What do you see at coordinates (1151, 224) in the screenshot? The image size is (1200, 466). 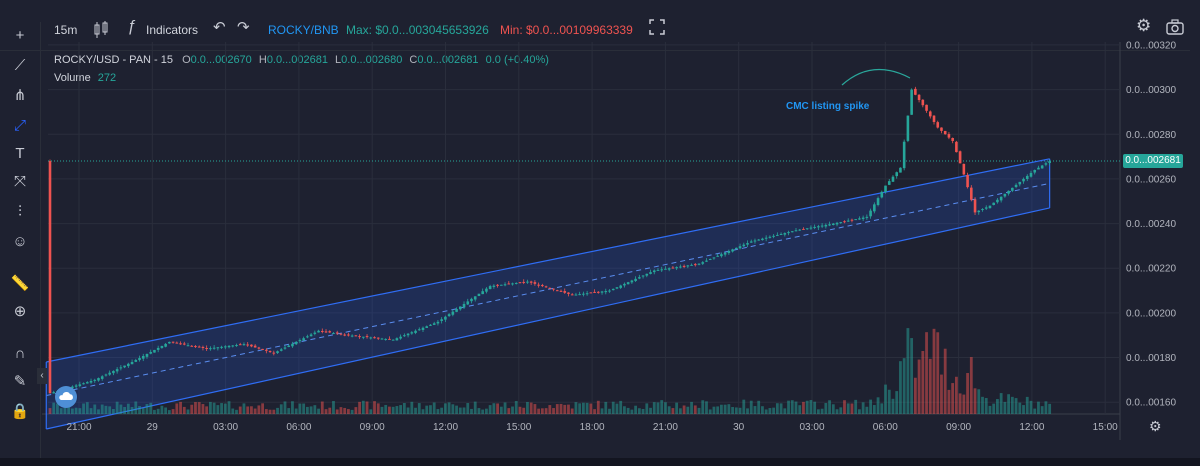 I see `y-tick-label: 0.0...00240` at bounding box center [1151, 224].